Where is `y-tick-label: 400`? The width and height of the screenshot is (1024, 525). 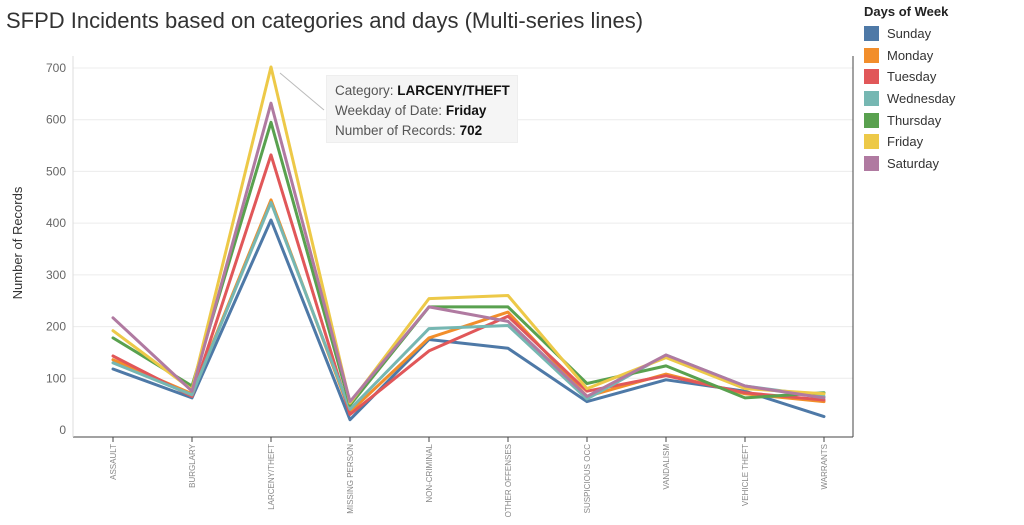
y-tick-label: 400 is located at coordinates (56, 223).